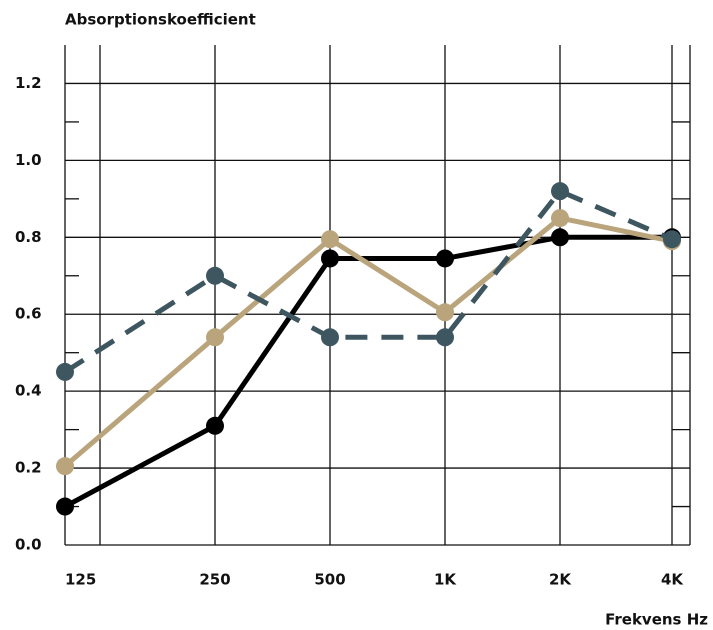  I want to click on y-tick-label: 0.2, so click(28, 468).